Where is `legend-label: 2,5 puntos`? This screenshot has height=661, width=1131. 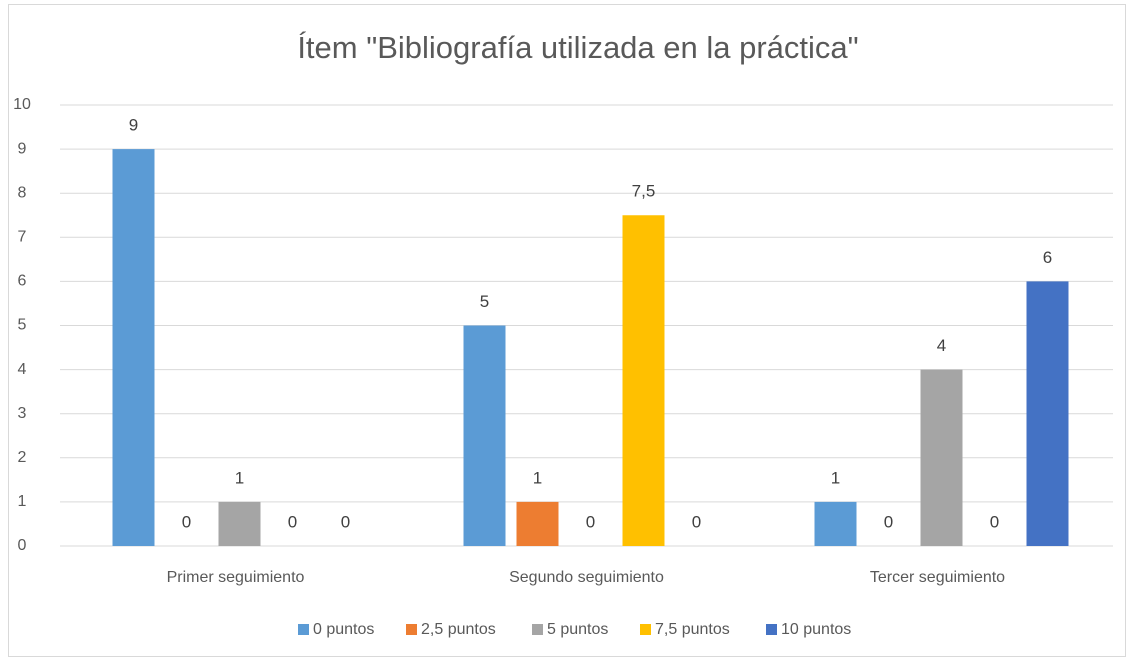
legend-label: 2,5 puntos is located at coordinates (458, 629).